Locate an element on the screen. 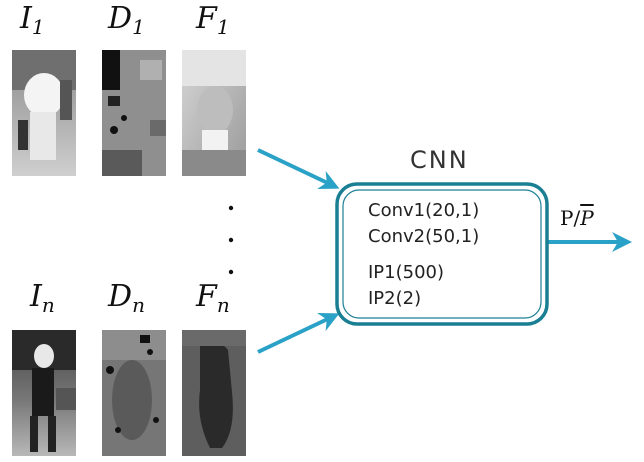 This screenshot has height=462, width=644. output-label-pbar: P is located at coordinates (587, 218).